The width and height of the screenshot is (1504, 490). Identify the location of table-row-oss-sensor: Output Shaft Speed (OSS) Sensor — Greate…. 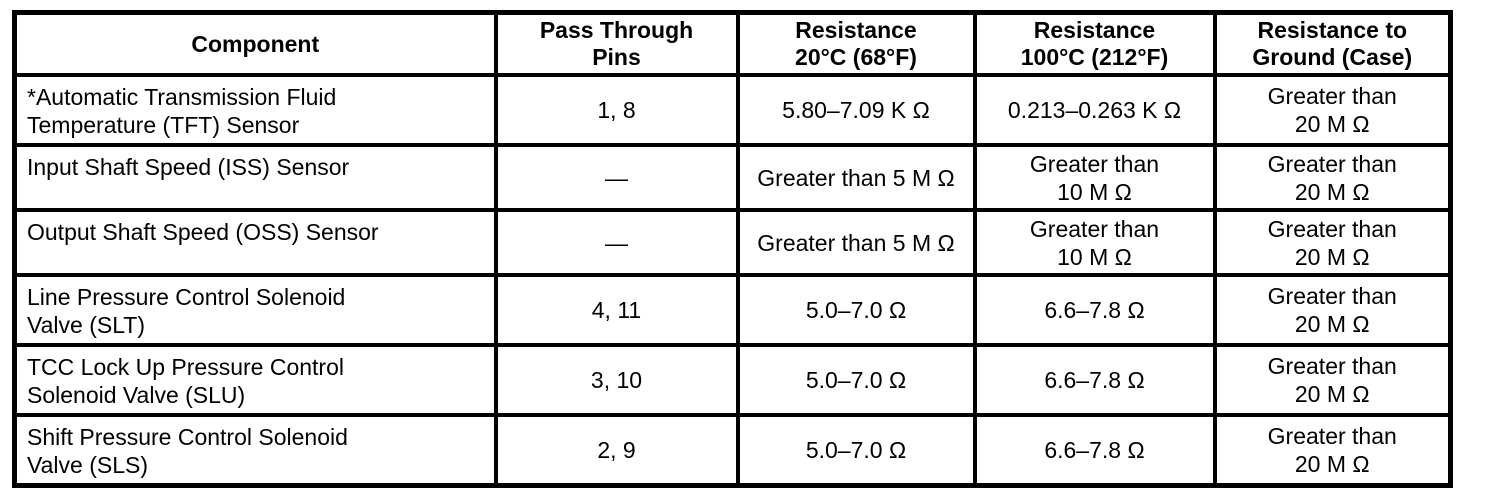
(732, 242).